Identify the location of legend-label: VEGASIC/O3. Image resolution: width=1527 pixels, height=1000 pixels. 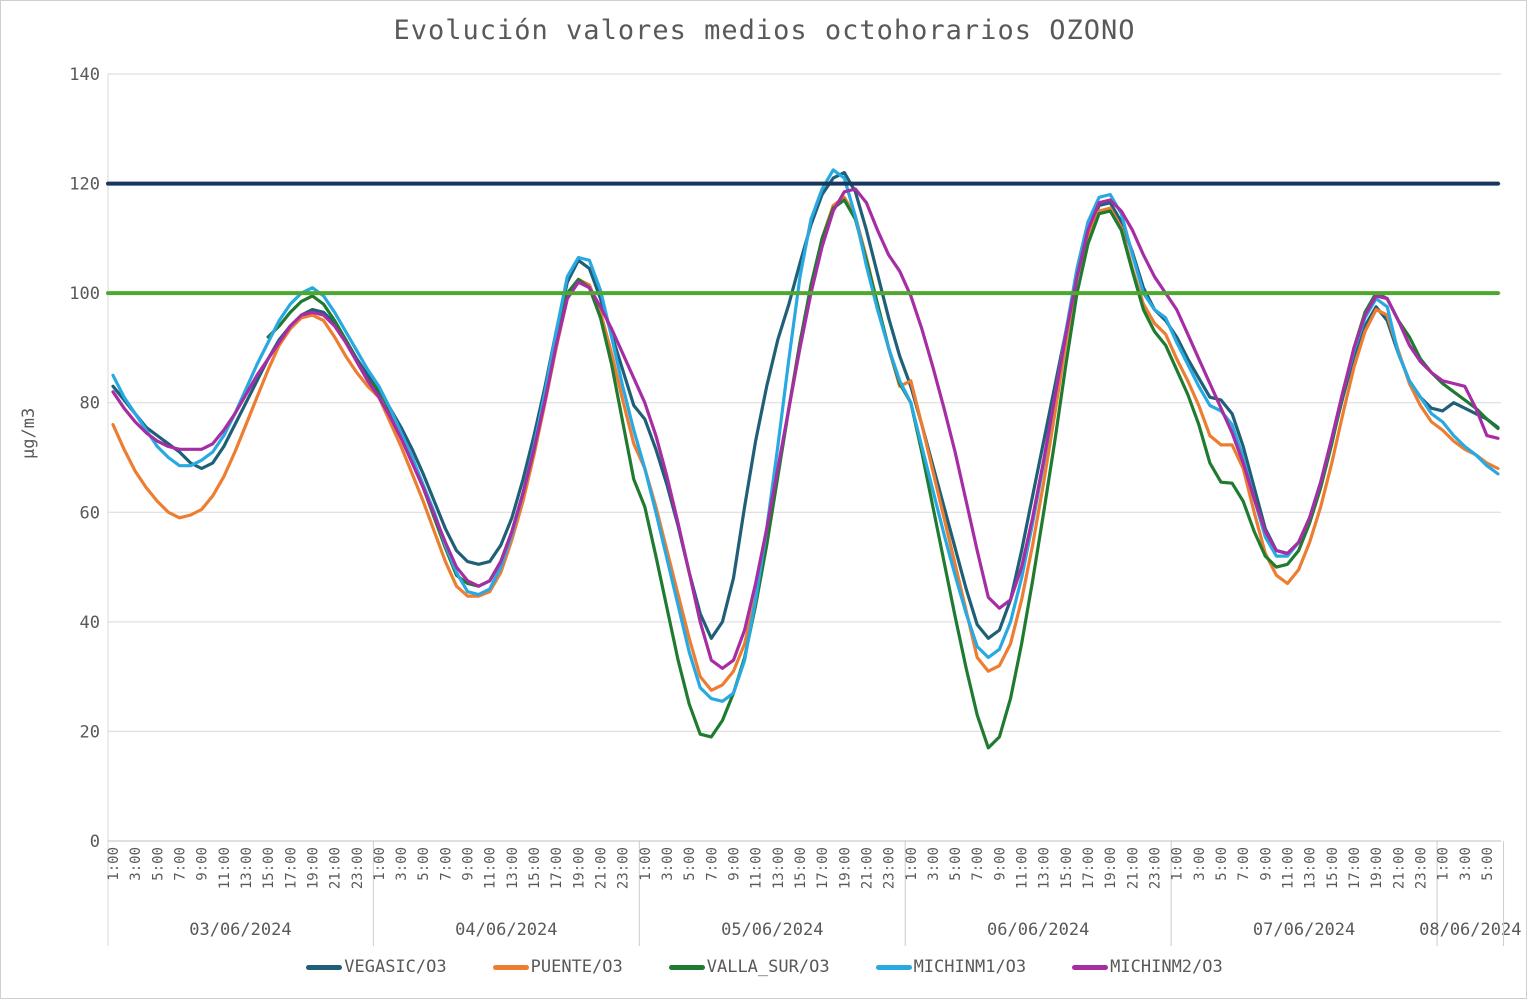
(395, 967).